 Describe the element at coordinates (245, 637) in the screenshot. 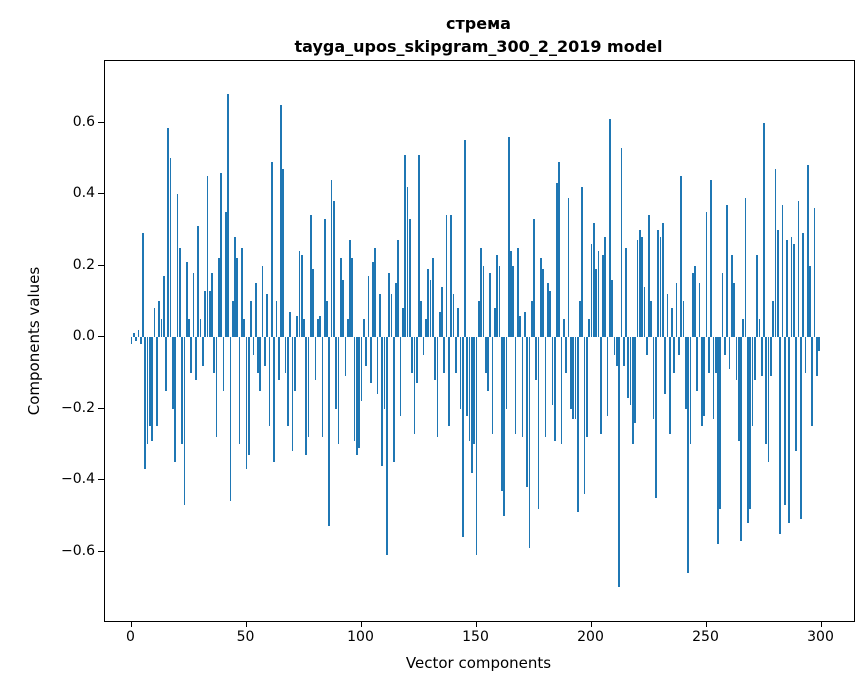

I see `x-tick-label: 50` at that location.